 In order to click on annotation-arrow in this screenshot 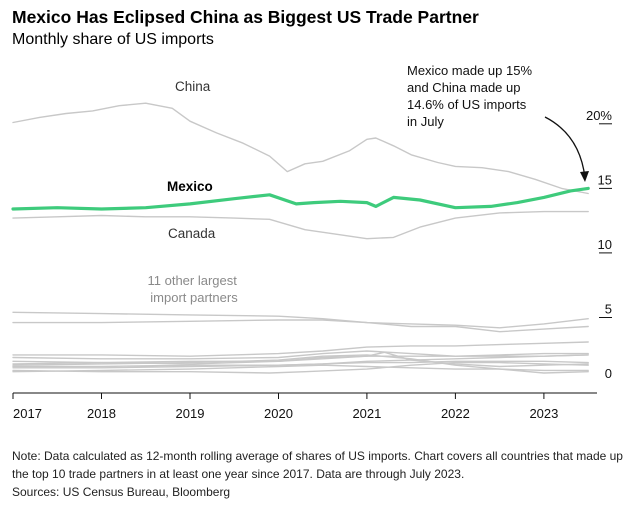, I will do `click(565, 147)`.